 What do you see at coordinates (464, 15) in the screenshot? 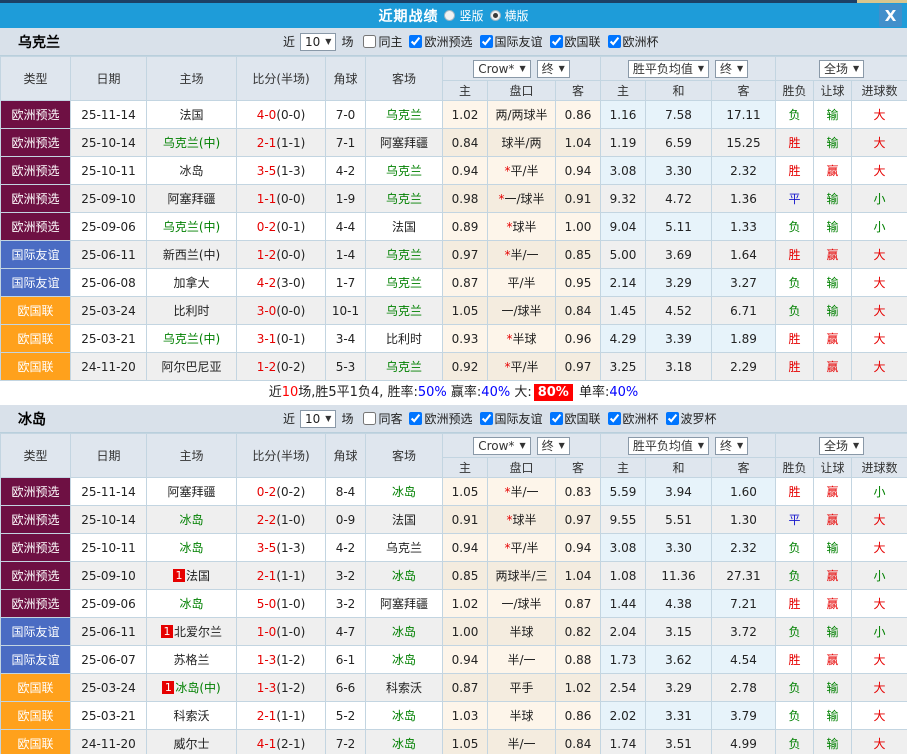
I see `radio-vertical-layout: 竖版` at bounding box center [464, 15].